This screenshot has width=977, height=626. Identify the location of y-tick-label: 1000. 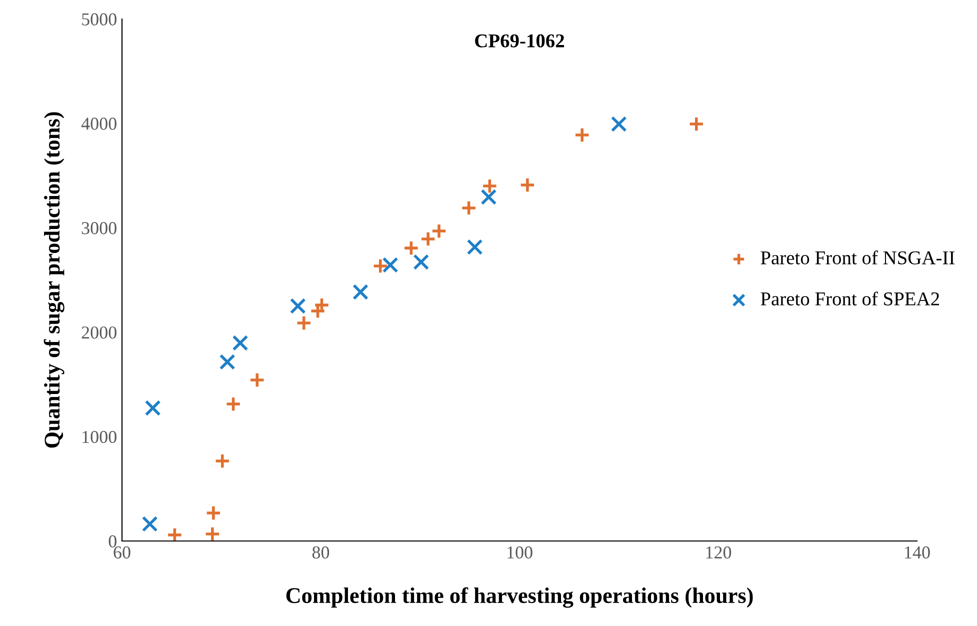
(99, 437).